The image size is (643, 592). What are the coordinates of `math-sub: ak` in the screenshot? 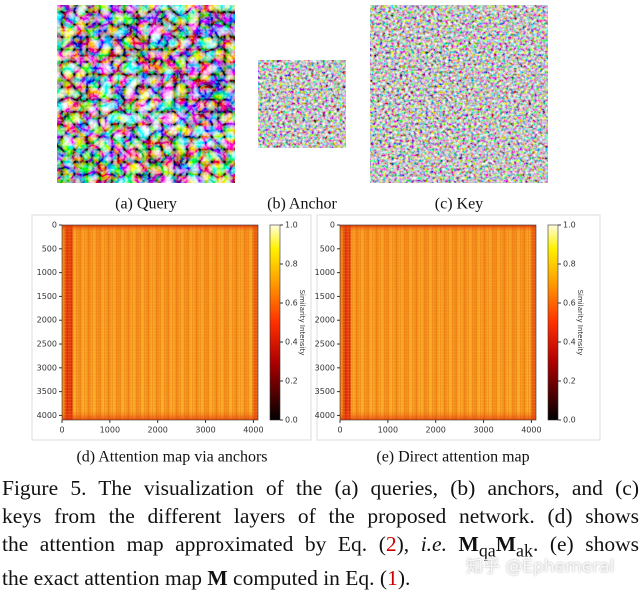 It's located at (524, 550).